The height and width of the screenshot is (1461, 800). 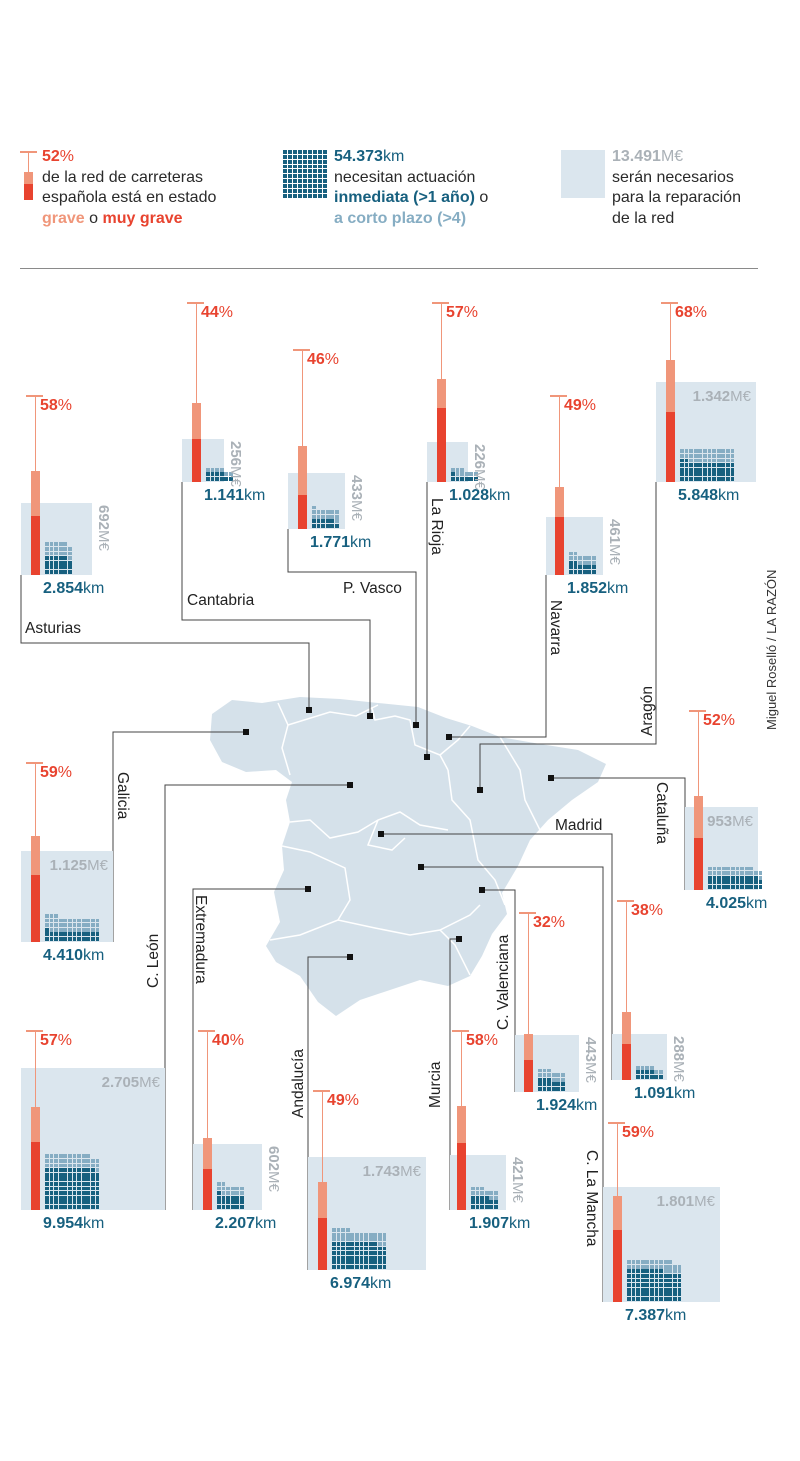 I want to click on marker-galicia, so click(x=246, y=732).